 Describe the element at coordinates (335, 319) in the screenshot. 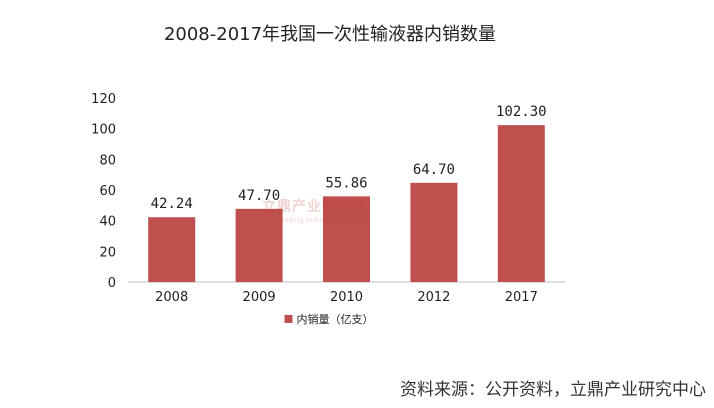

I see `legend-label: 内销量（亿支）` at that location.